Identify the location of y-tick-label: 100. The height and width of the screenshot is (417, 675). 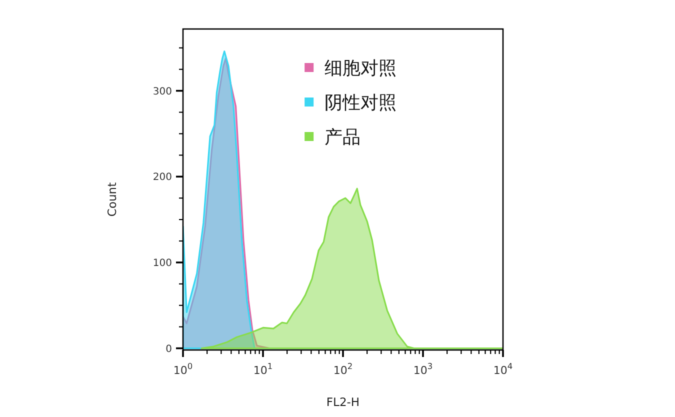
(162, 263).